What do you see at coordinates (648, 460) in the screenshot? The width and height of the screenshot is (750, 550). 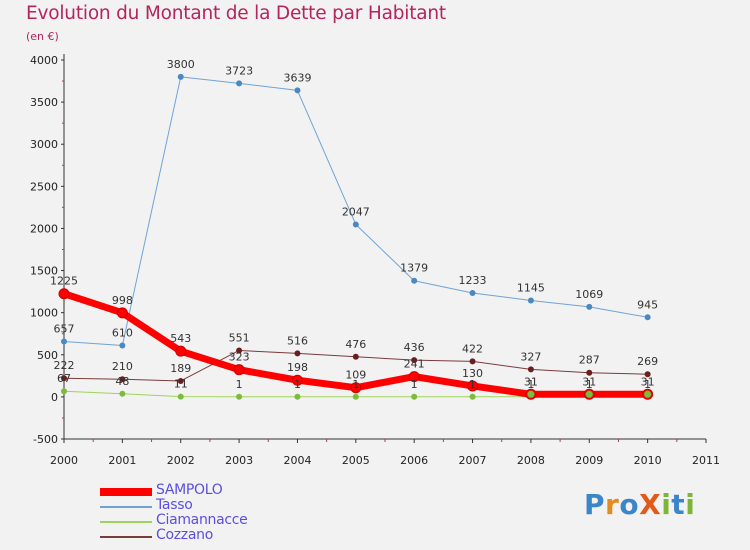 I see `x-tick-label: 2010` at bounding box center [648, 460].